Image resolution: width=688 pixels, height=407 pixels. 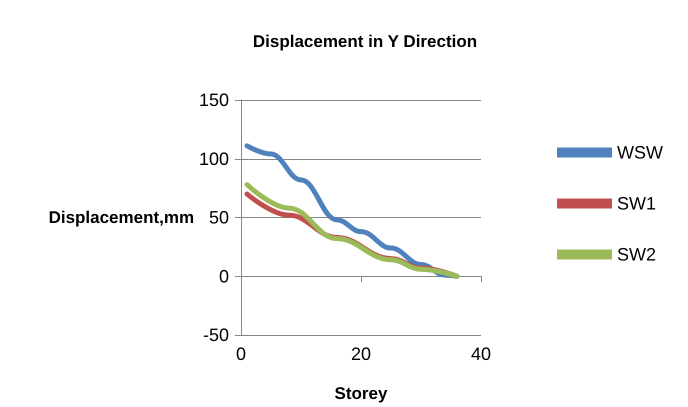 I want to click on x-tick-label: 0, so click(x=241, y=354).